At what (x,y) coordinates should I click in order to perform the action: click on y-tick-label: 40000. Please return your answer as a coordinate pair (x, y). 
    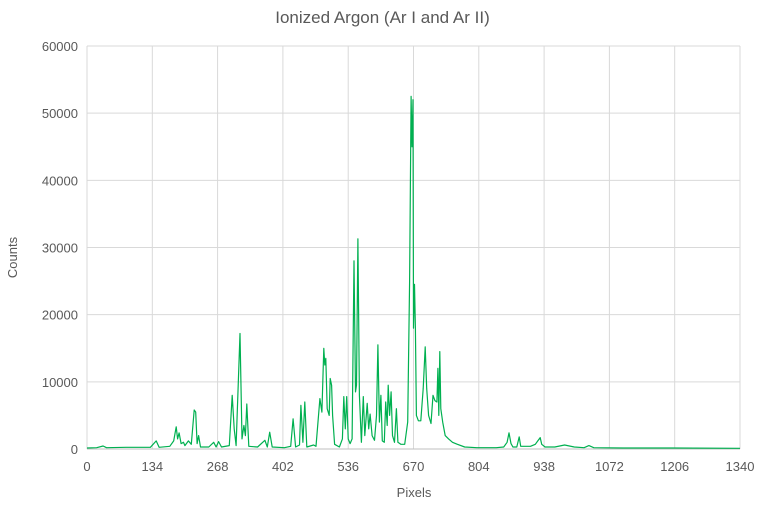
    Looking at the image, I should click on (60, 180).